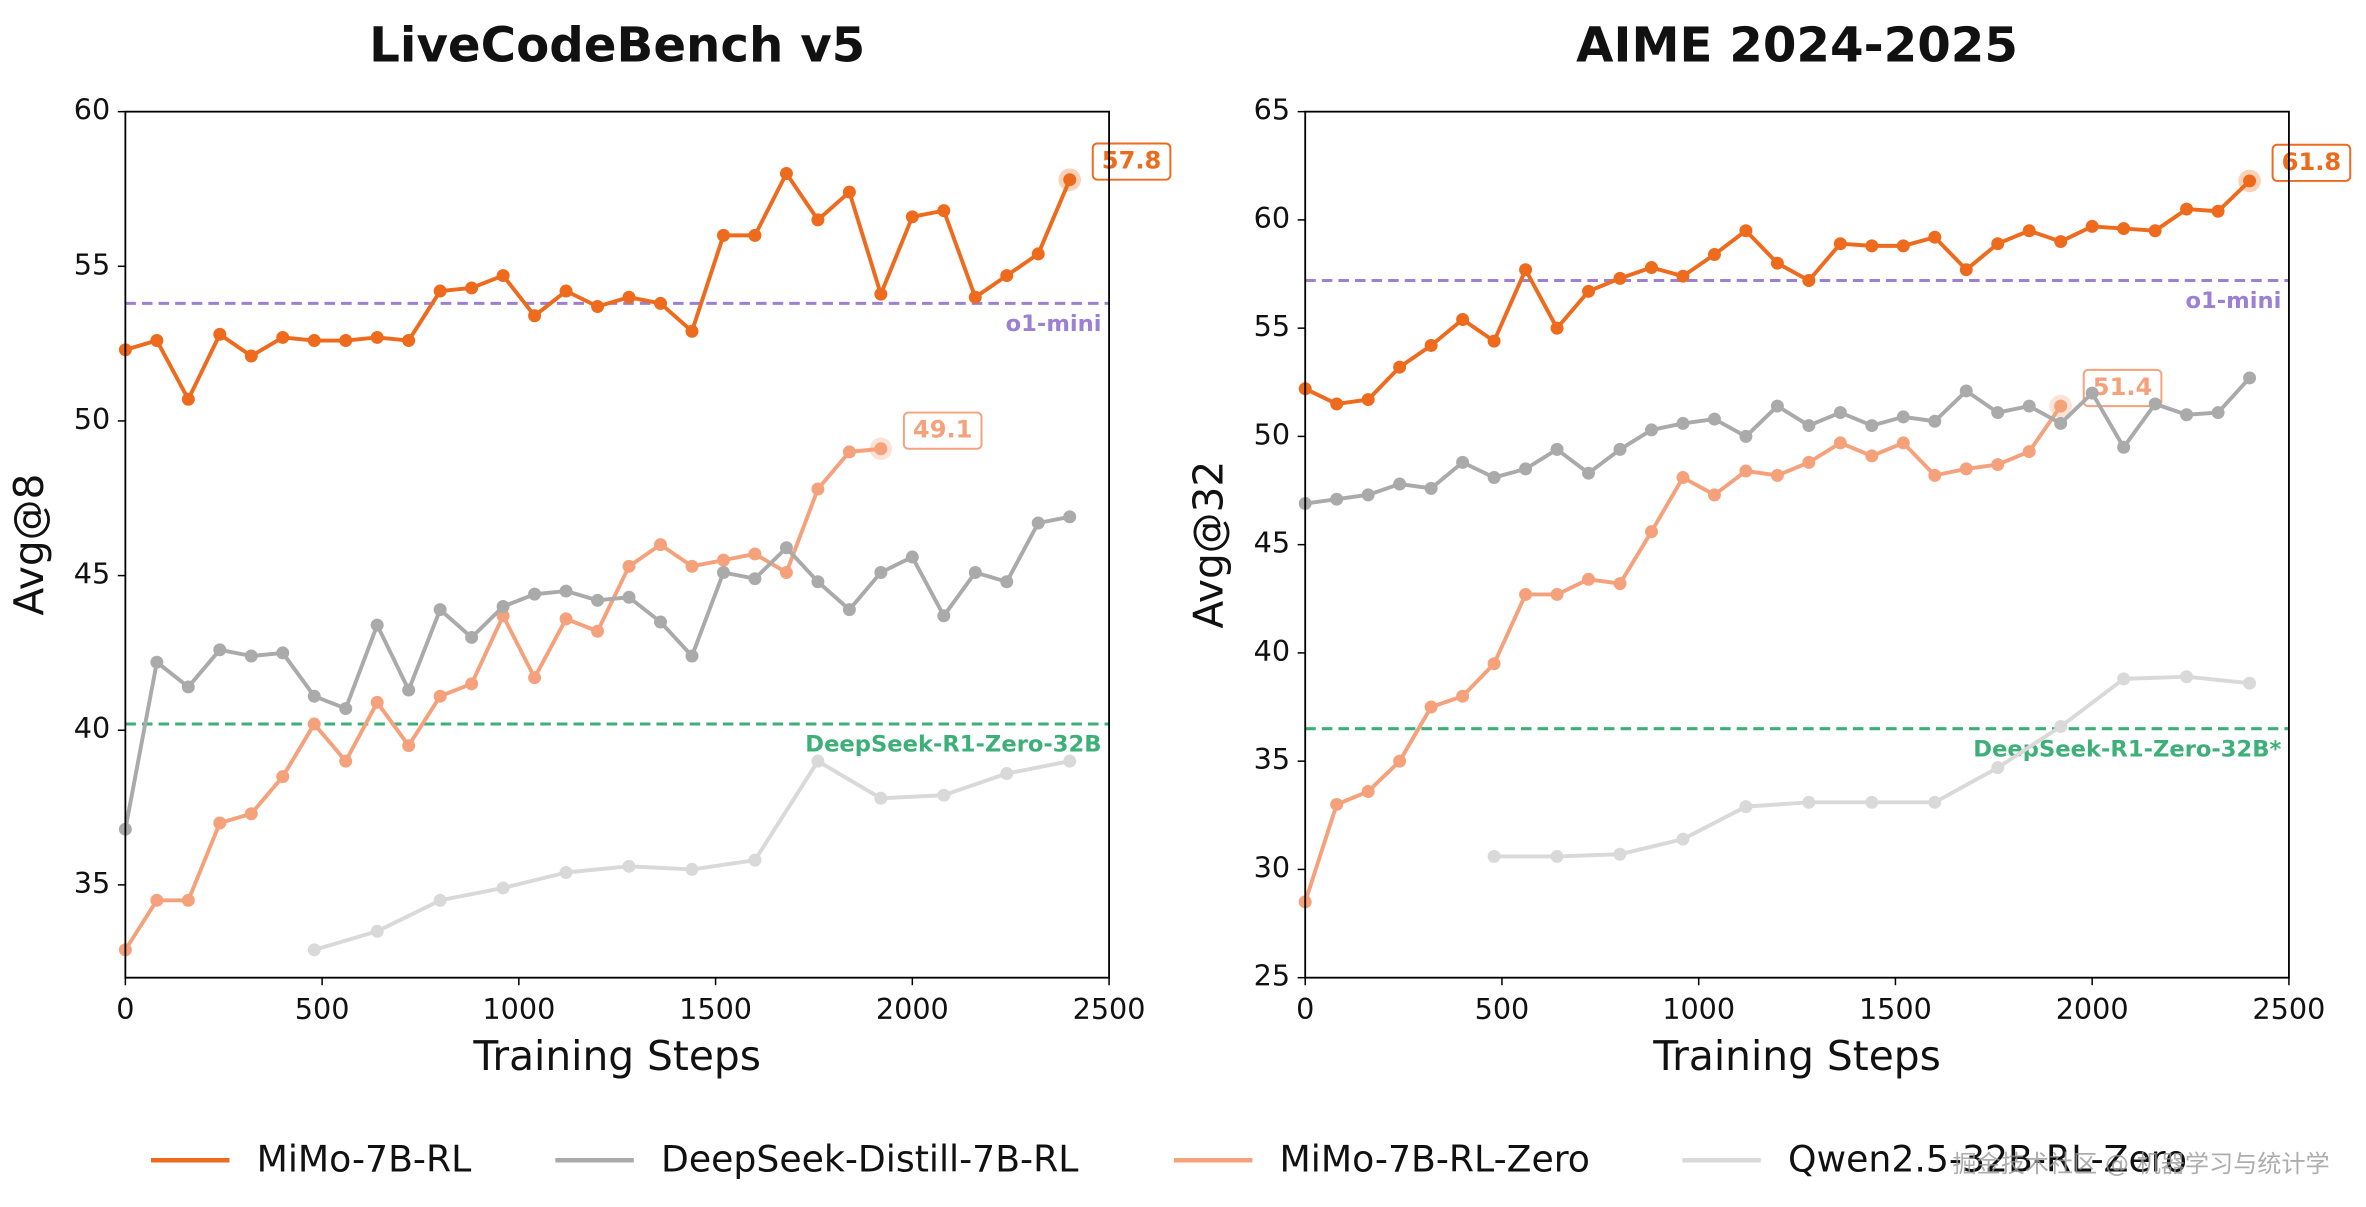 The height and width of the screenshot is (1207, 2366). Describe the element at coordinates (2140, 1164) in the screenshot. I see `watermark: 掘金技术社区 @ 机器学习与统计学` at that location.